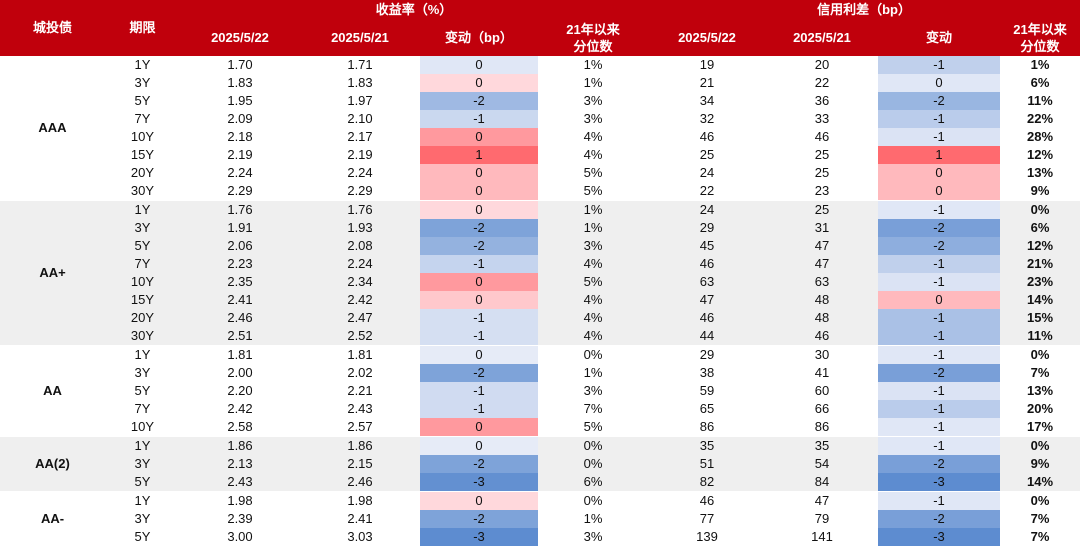 The image size is (1080, 546). I want to click on yield-date2-cell: 1.93, so click(360, 228).